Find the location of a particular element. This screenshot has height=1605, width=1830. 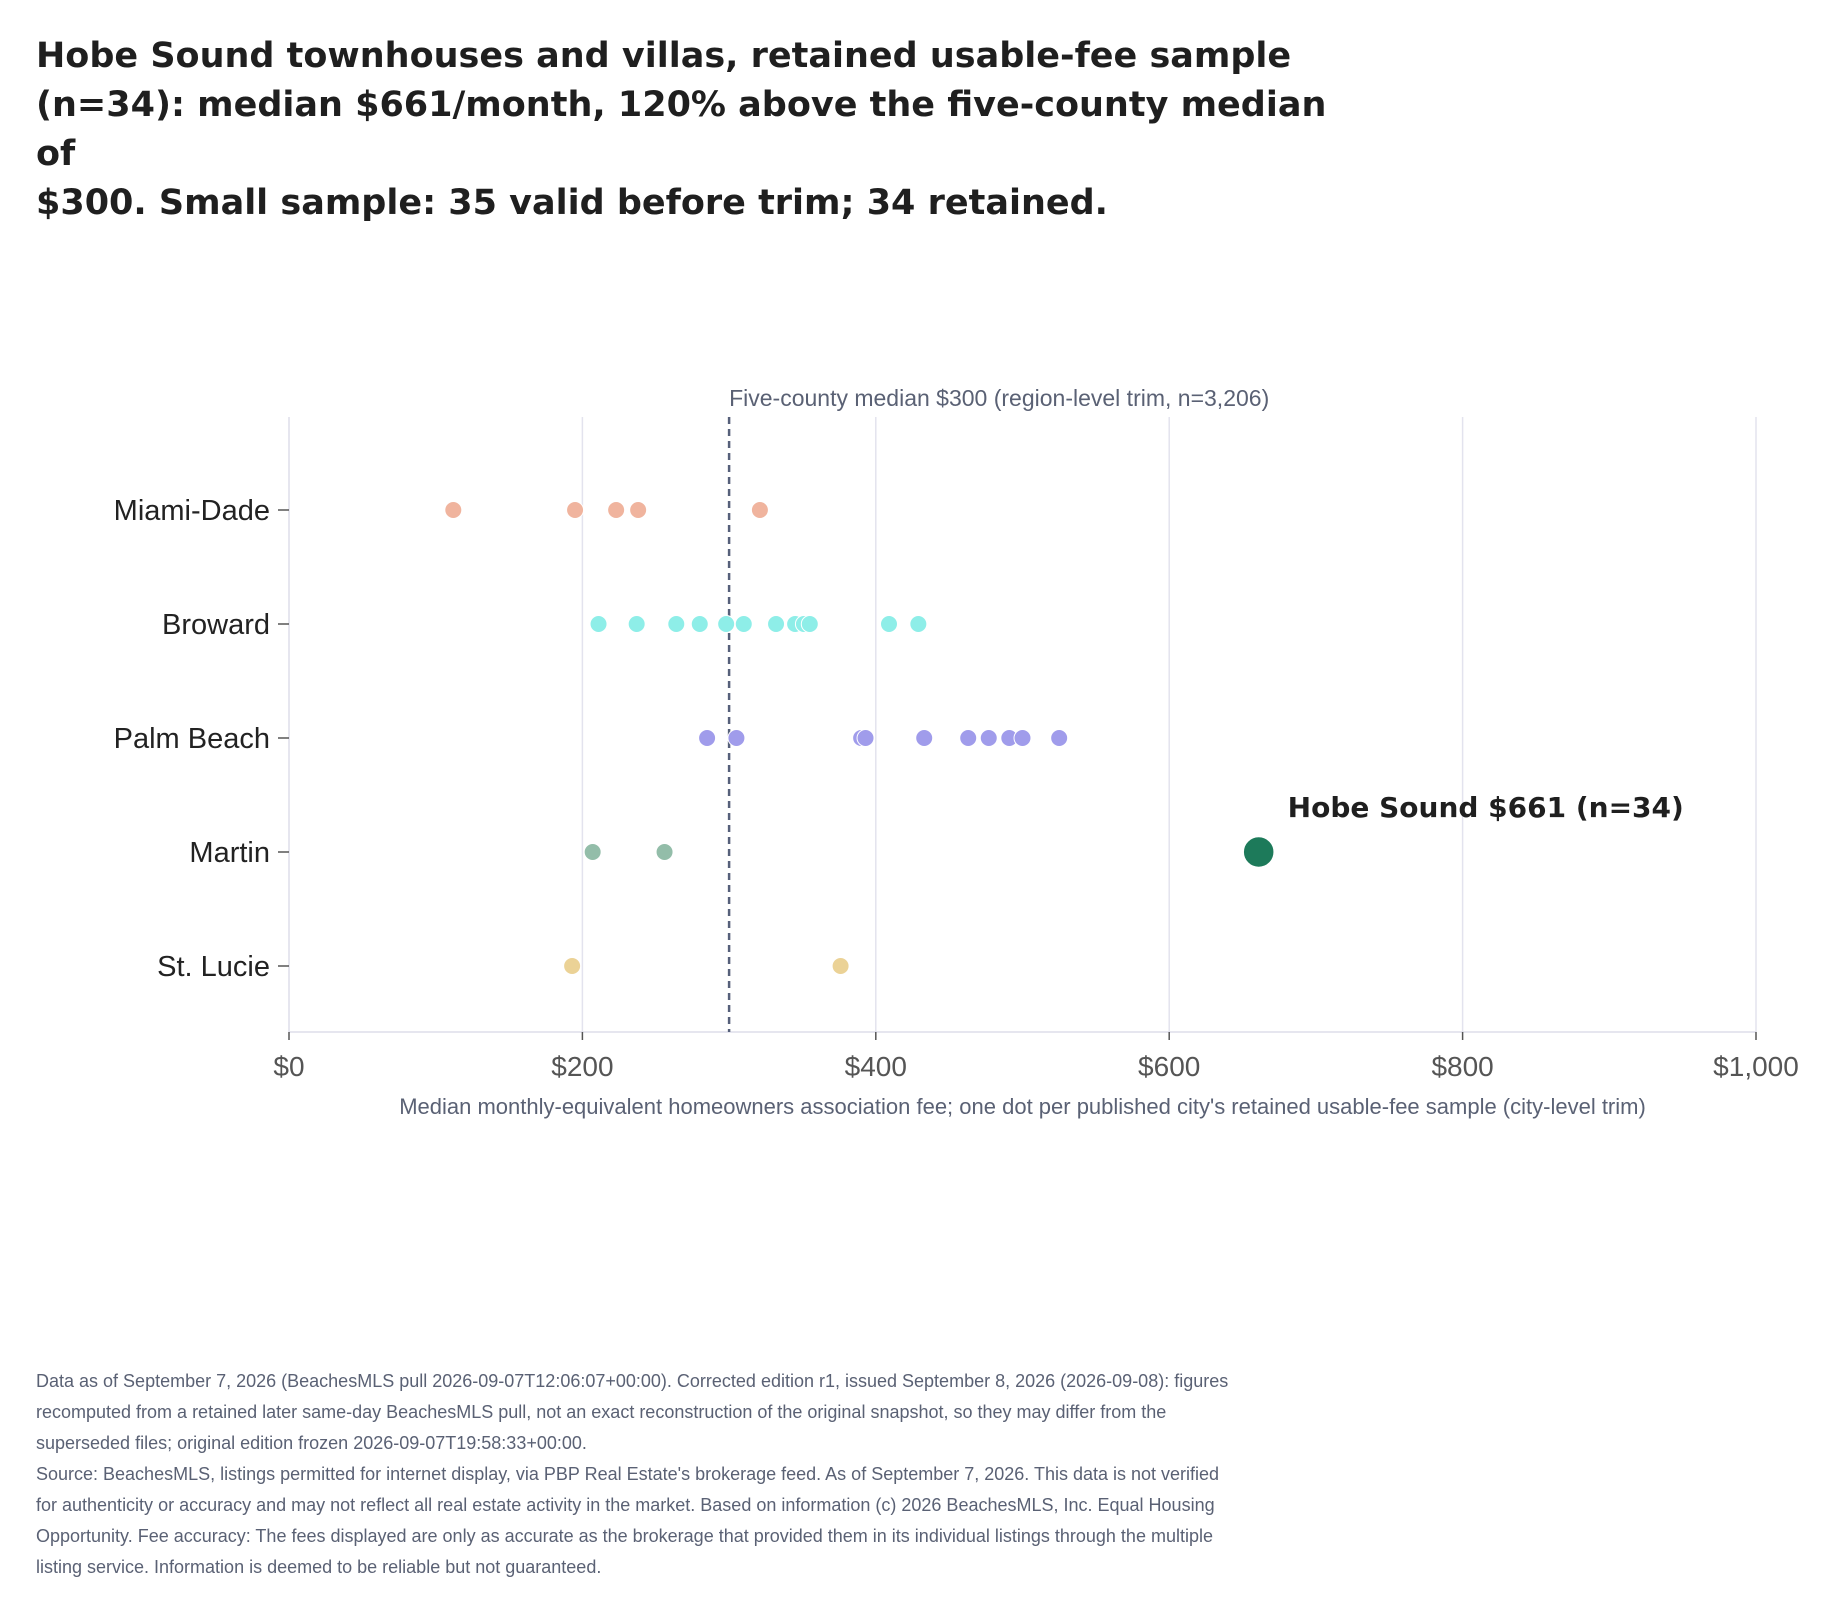

data-points is located at coordinates (859, 738).